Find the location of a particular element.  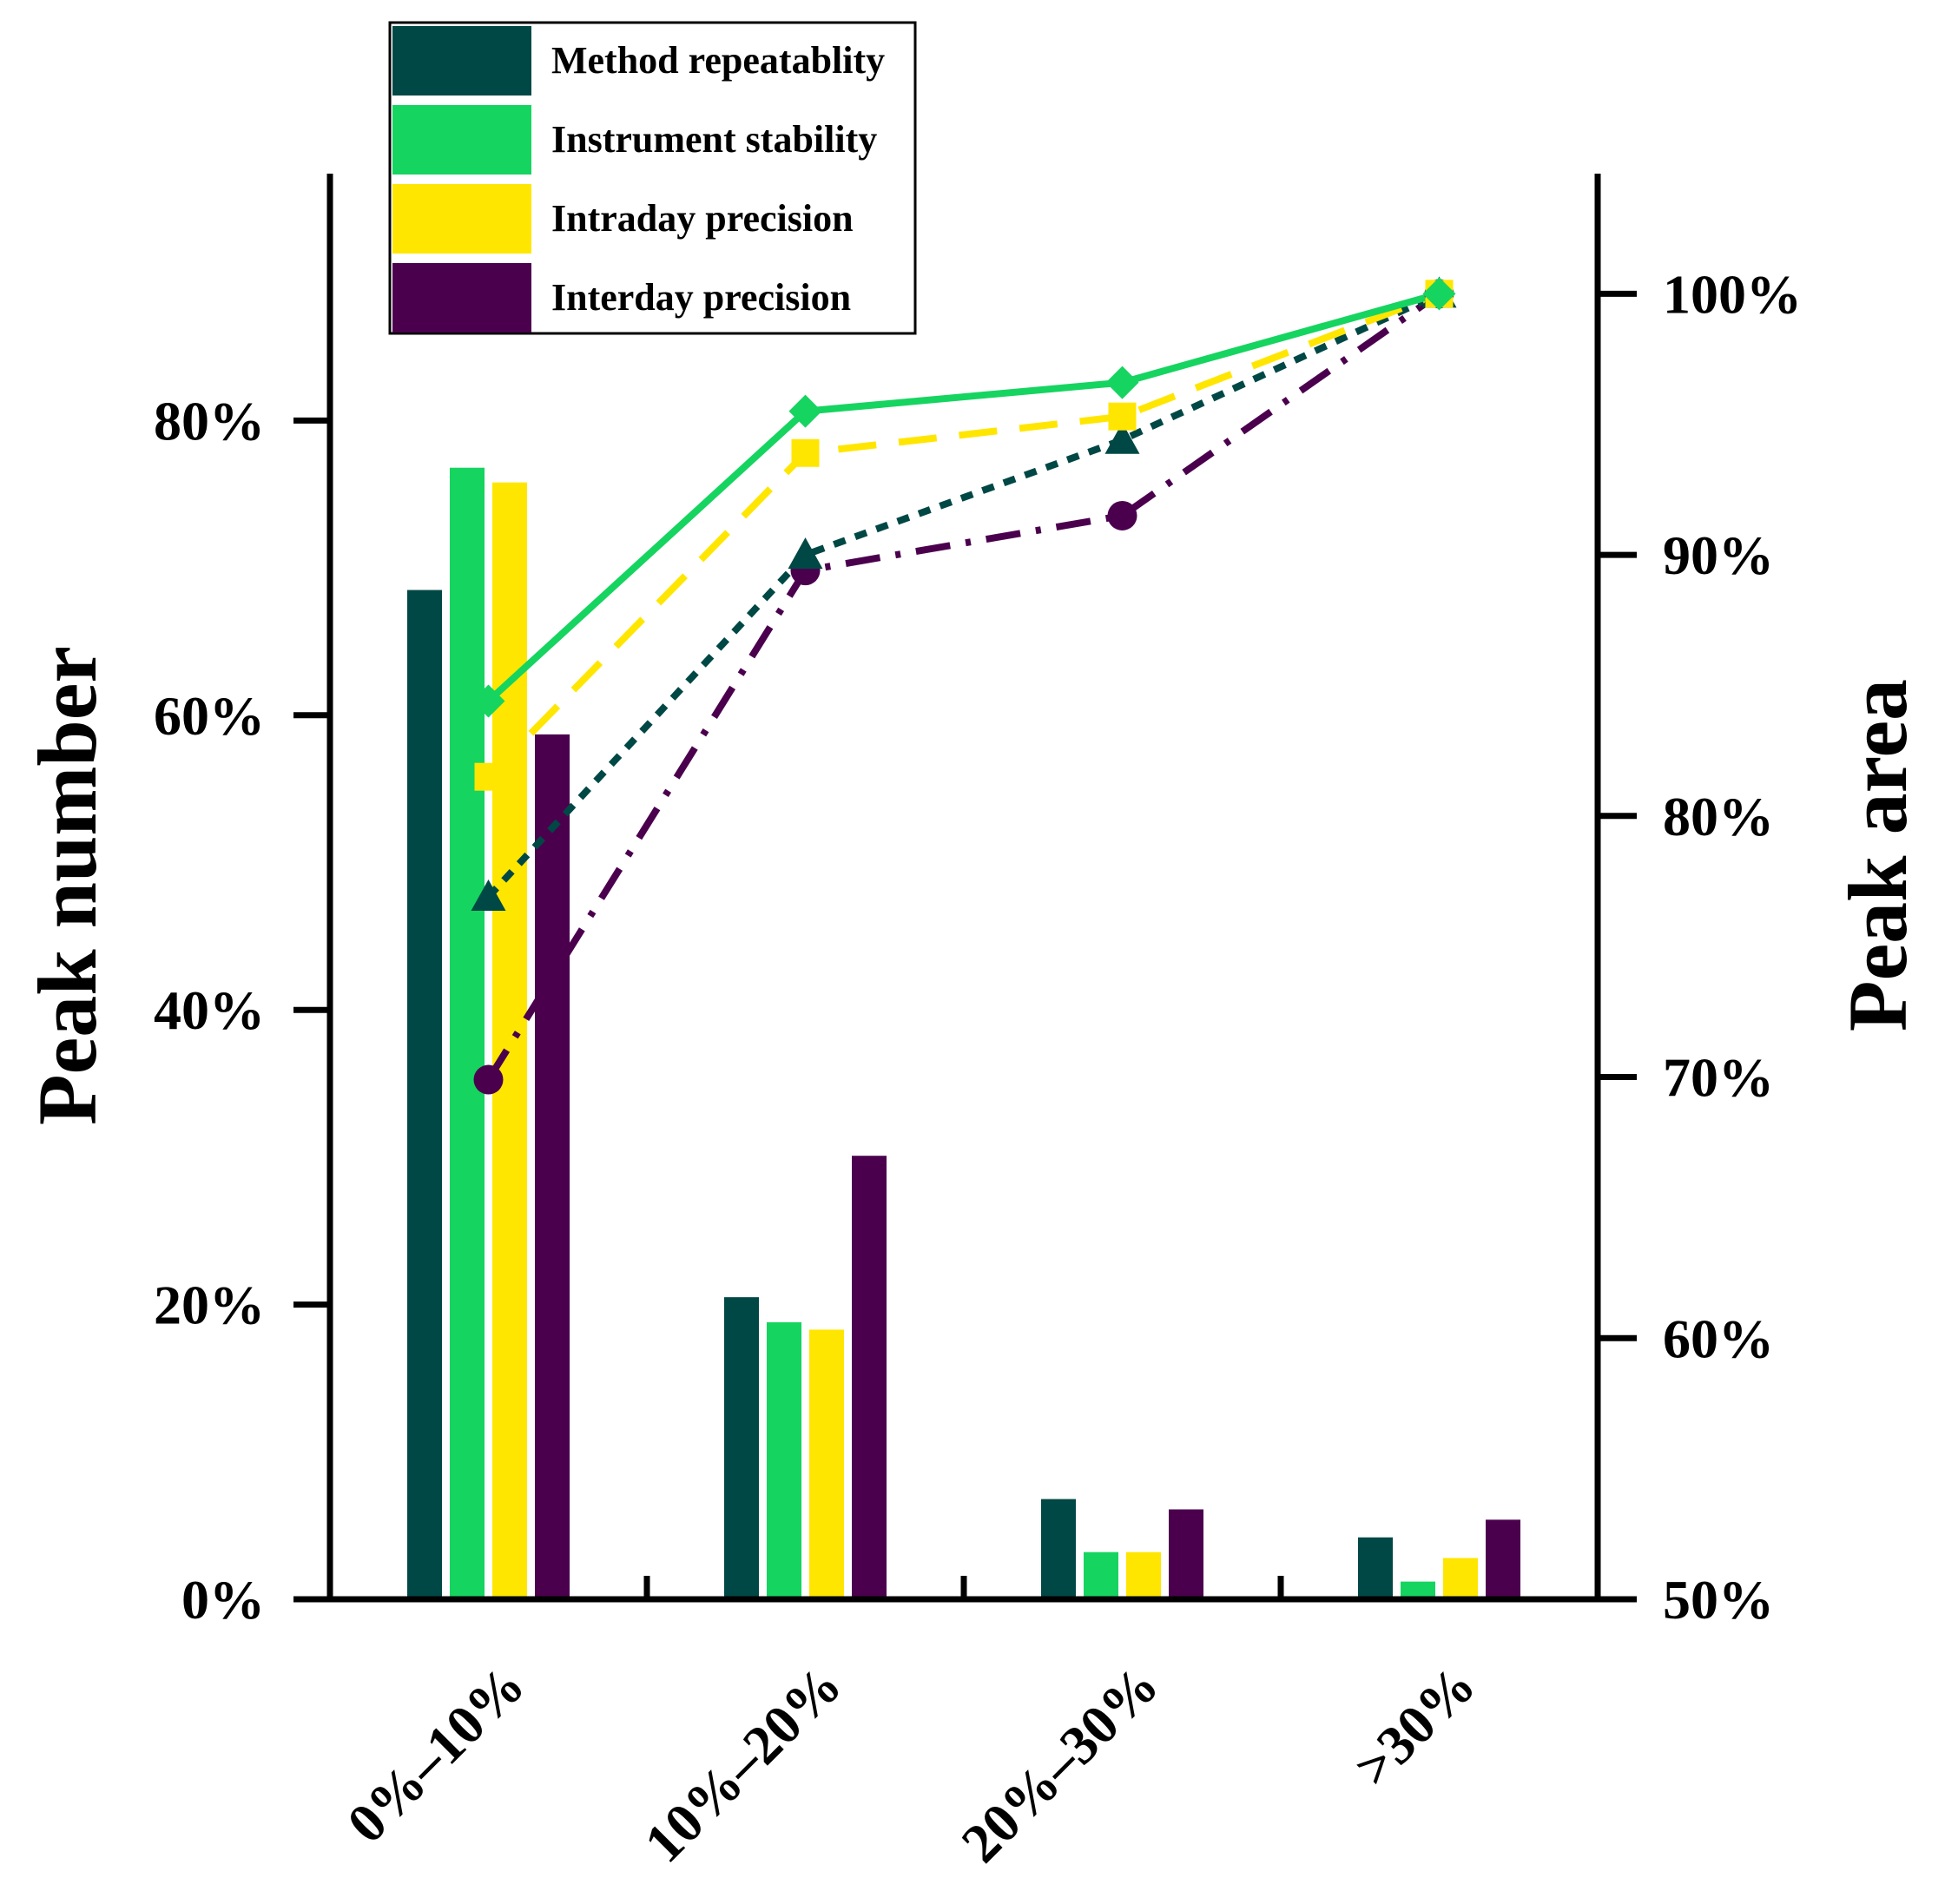

left-tick-label: 60% is located at coordinates (209, 716).